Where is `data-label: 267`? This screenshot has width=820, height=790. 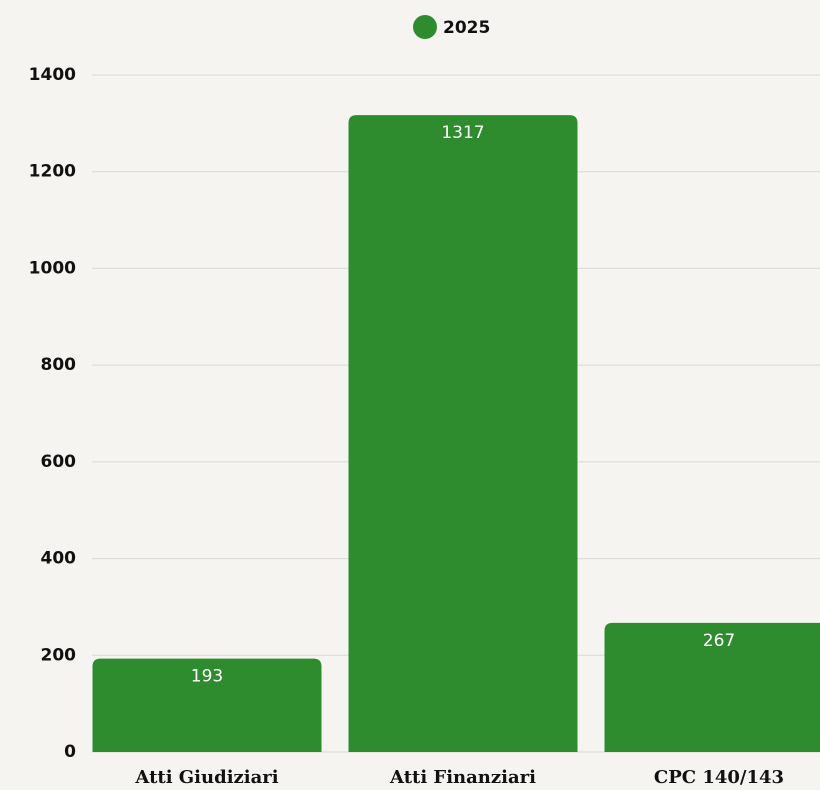 data-label: 267 is located at coordinates (719, 641).